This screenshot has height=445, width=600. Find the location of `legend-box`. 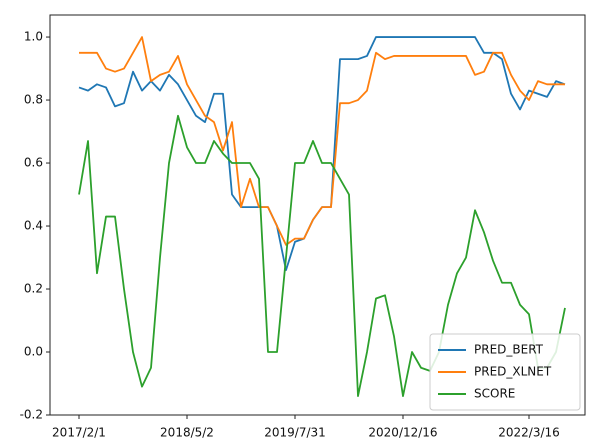

legend-box is located at coordinates (505, 372).